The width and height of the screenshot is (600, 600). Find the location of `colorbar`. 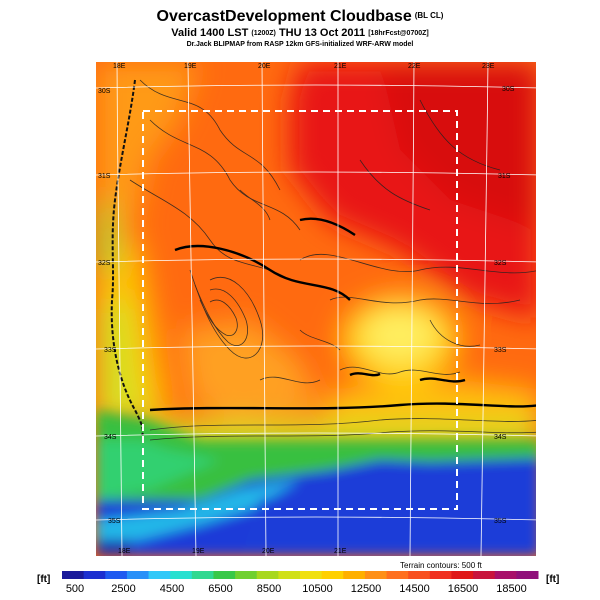

colorbar is located at coordinates (300, 575).